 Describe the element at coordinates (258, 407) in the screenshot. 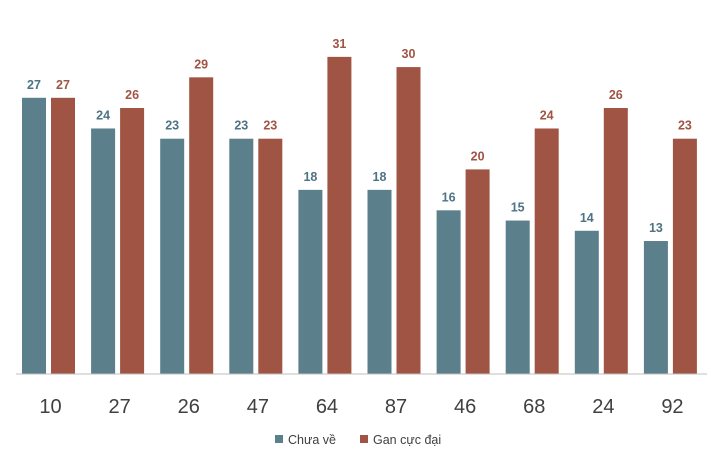

I see `category-label-47: 47` at that location.